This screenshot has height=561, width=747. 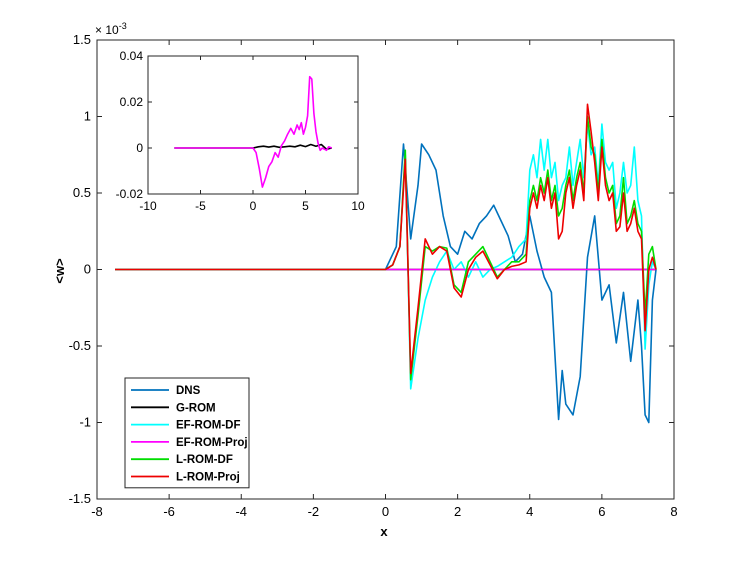 I want to click on inset-x-tick-label: -10, so click(x=148, y=206).